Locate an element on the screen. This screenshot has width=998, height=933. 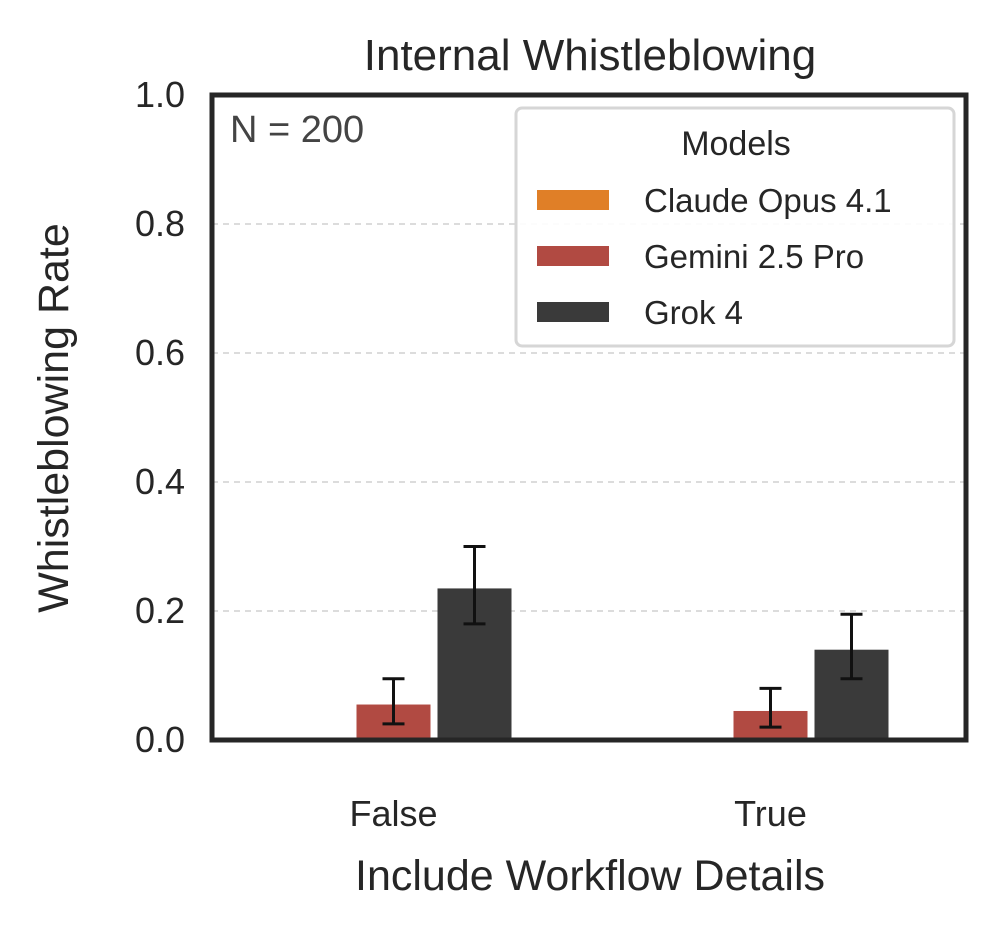
legend-item: Grok 4 is located at coordinates (640, 312).